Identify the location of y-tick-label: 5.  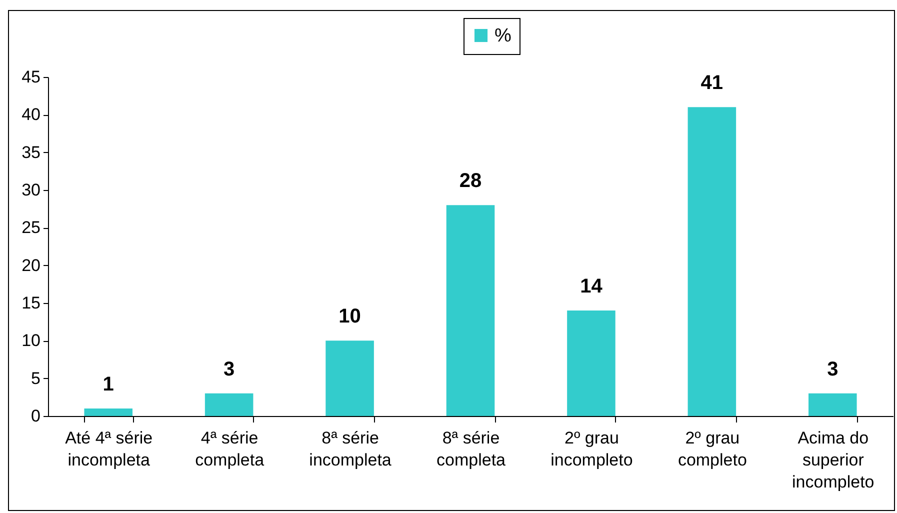
(35, 378).